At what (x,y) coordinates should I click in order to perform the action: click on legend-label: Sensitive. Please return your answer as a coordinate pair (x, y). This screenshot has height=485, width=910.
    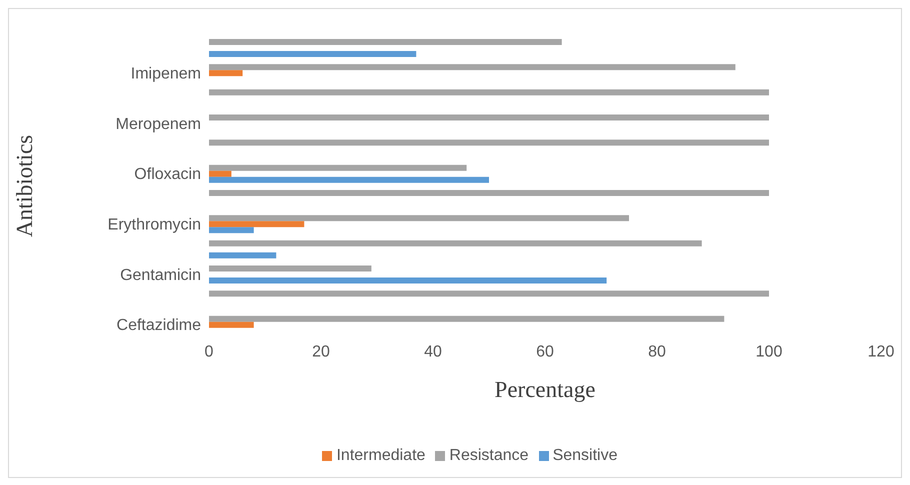
    Looking at the image, I should click on (585, 455).